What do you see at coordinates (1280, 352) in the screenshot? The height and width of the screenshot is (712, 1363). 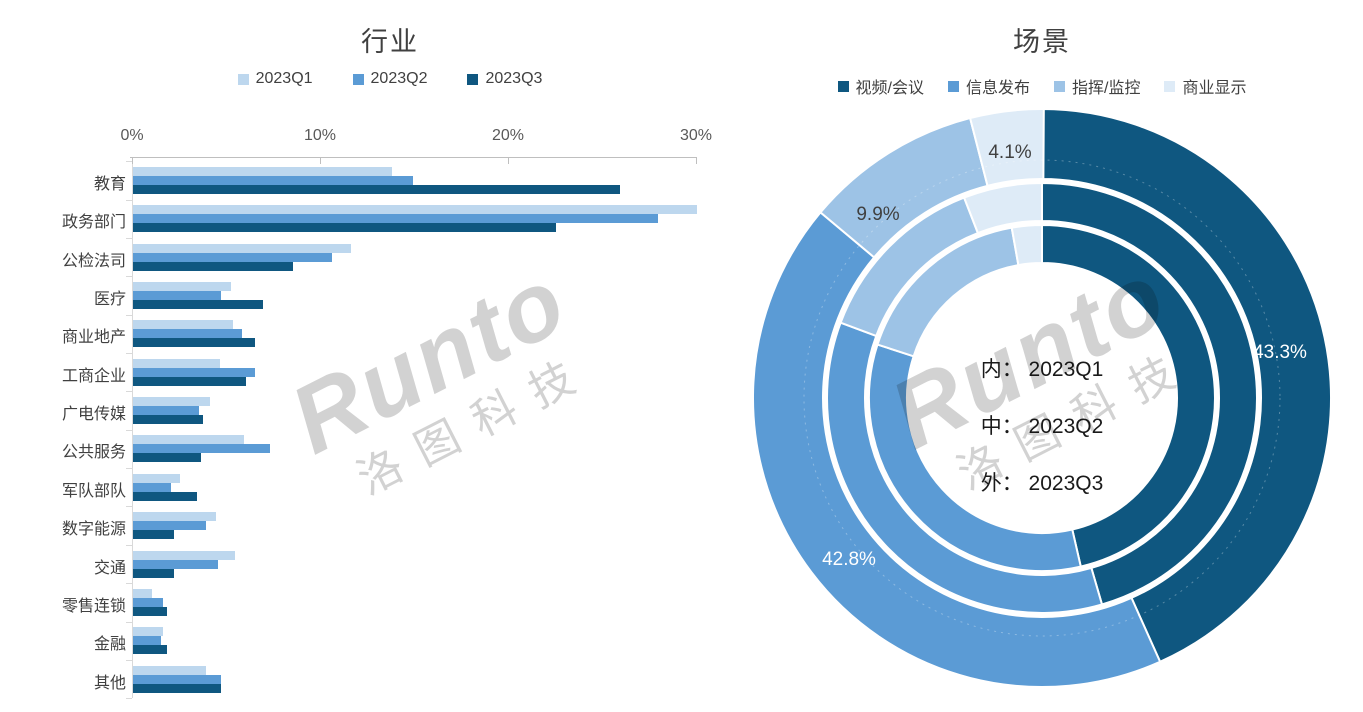 I see `donut-data-label: 43.3%` at bounding box center [1280, 352].